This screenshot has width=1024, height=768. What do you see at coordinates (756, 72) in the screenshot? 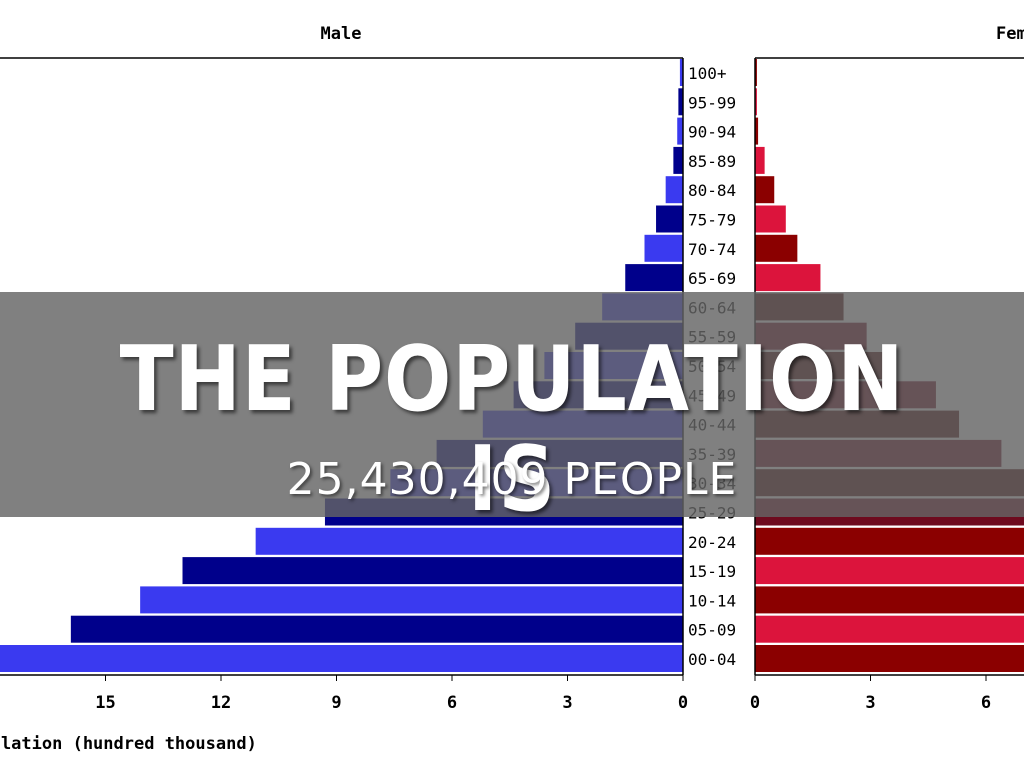
I see `female-bar-100+` at bounding box center [756, 72].